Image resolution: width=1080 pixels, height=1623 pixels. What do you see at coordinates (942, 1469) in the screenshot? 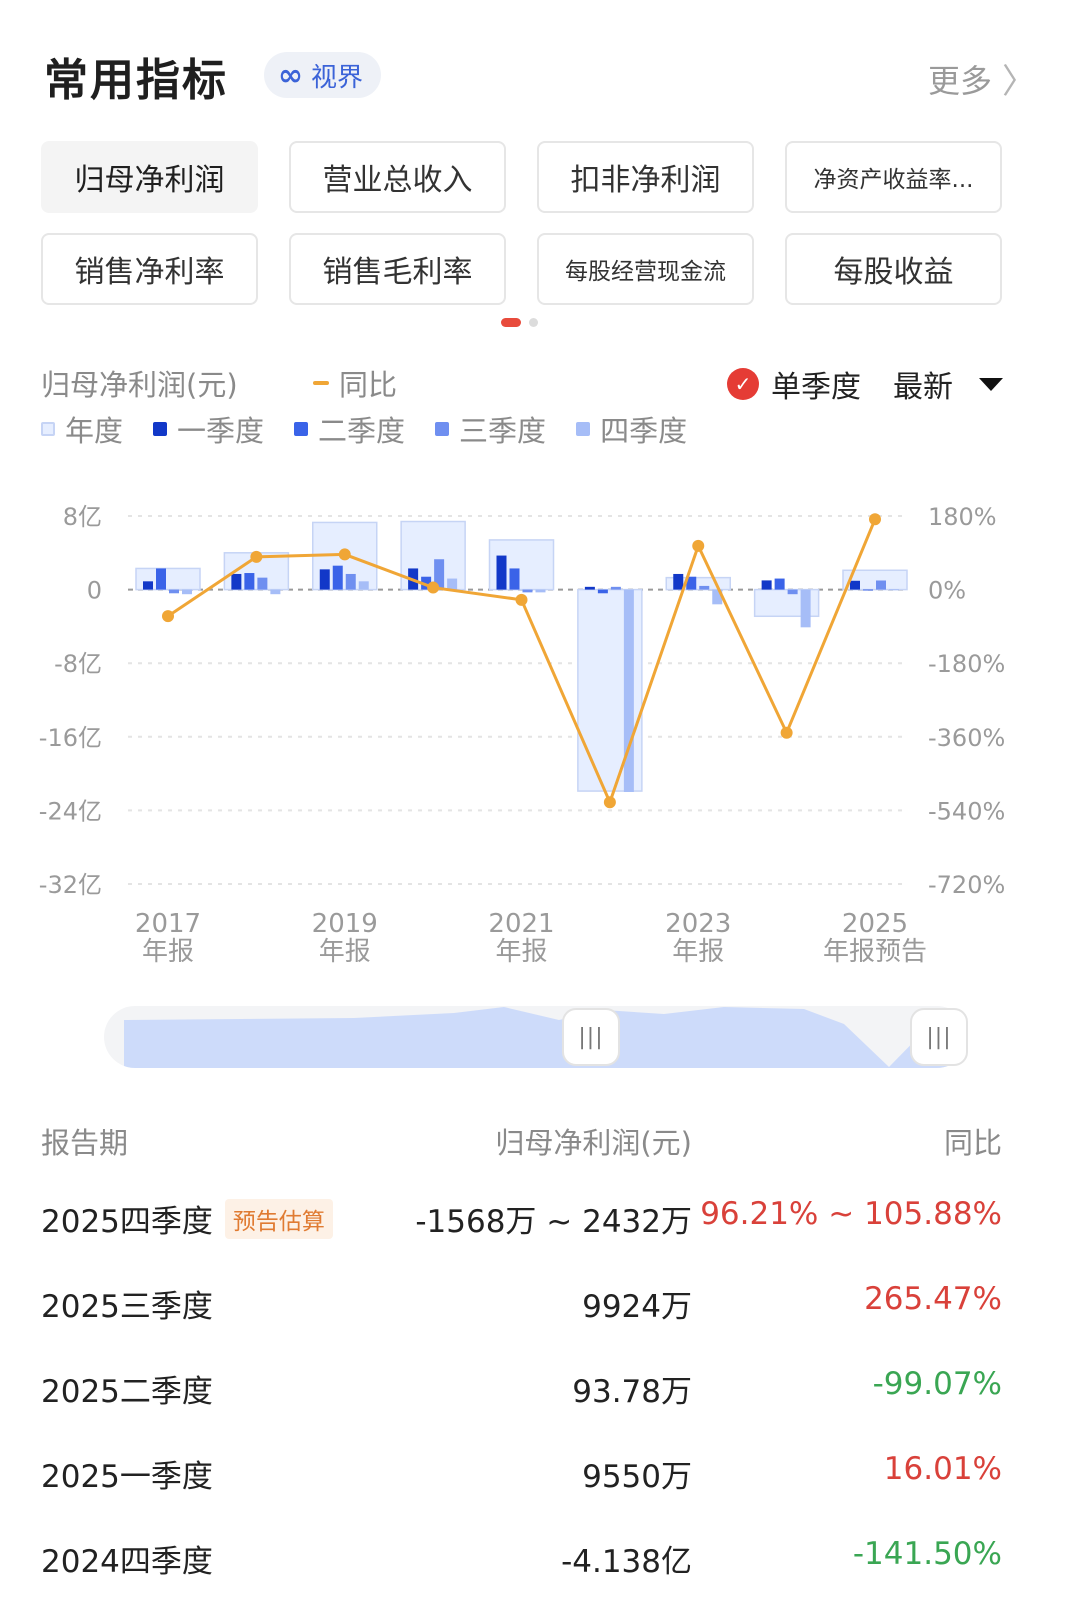
I see `row-yoy: 16.01%` at bounding box center [942, 1469].